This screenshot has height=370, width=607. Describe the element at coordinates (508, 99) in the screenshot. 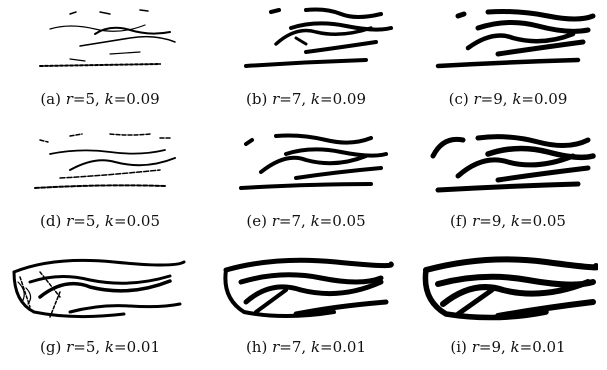

I see `caption-c: (c) r=9, k=0.09` at that location.